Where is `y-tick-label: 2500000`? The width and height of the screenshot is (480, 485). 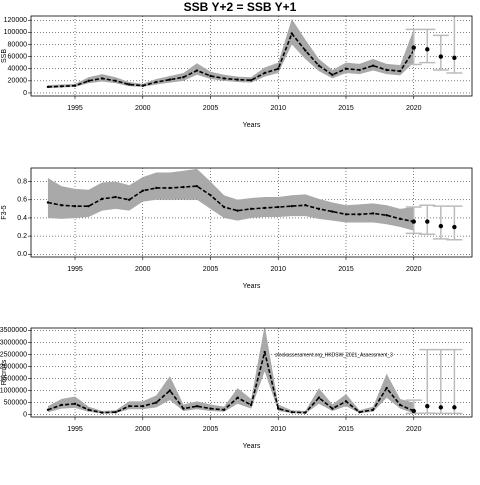
y-tick-label: 2500000 is located at coordinates (13, 354).